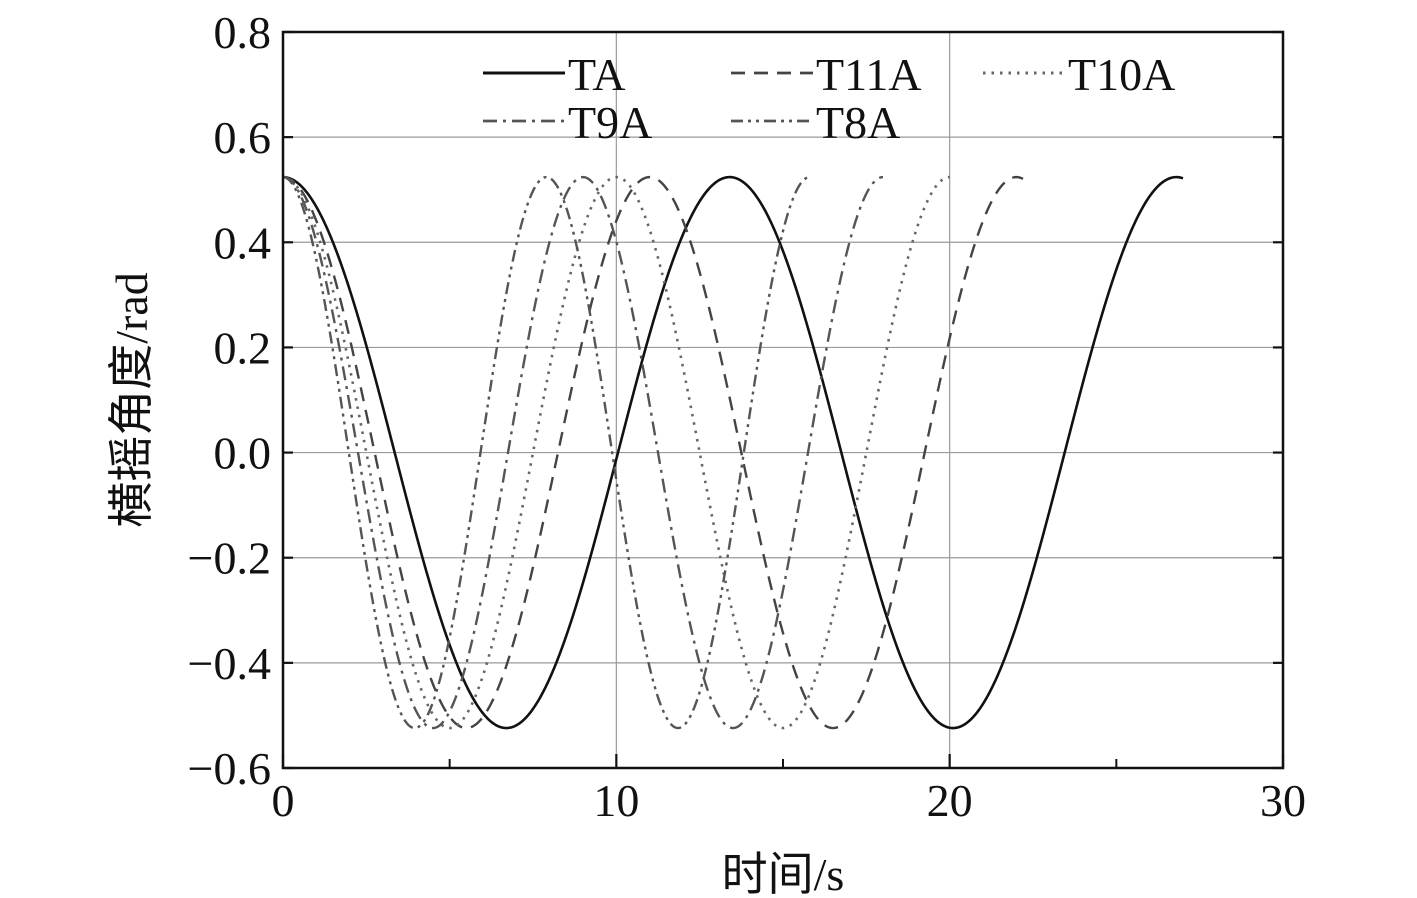 This screenshot has width=1417, height=898. Describe the element at coordinates (243, 347) in the screenshot. I see `y-tick-label: 0.2` at that location.